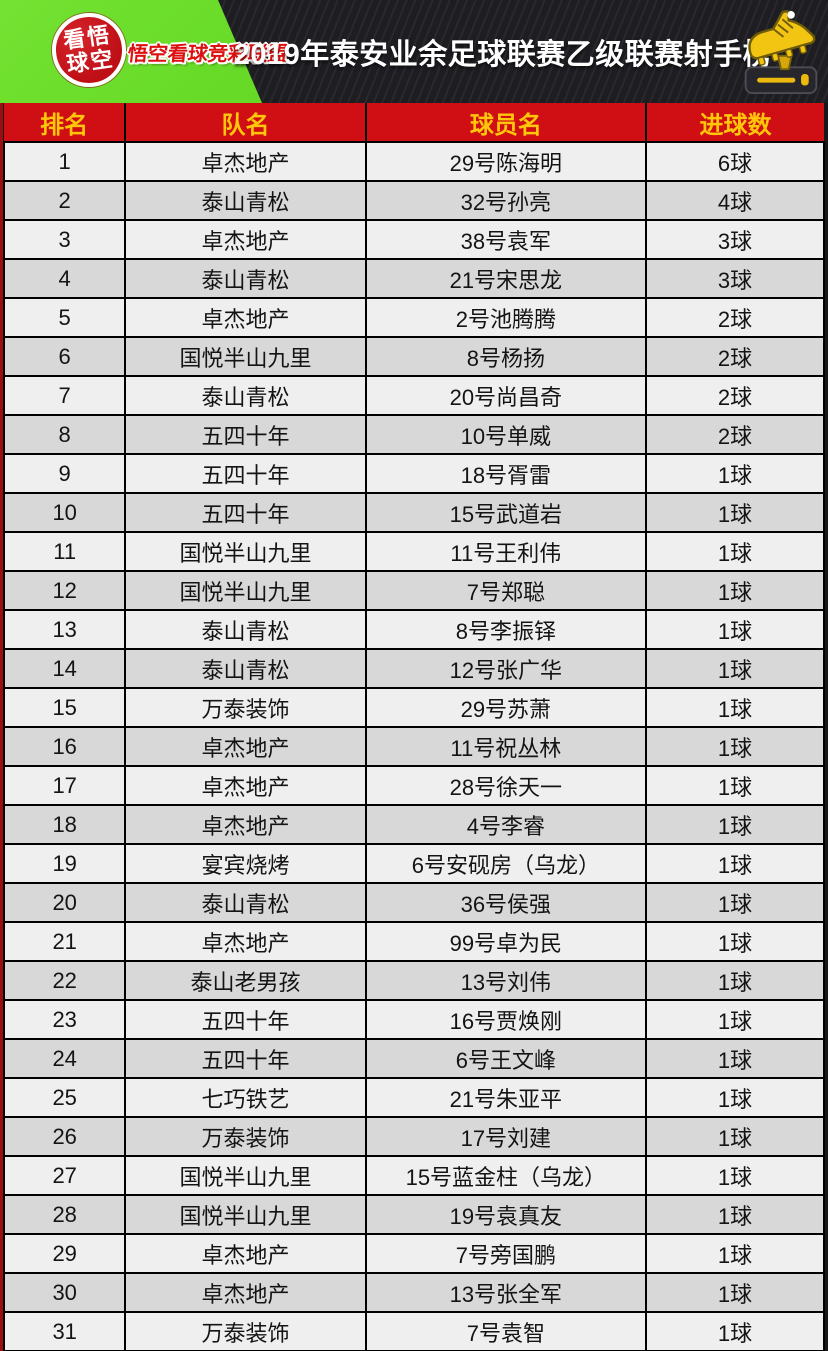  I want to click on player-cell: 7号郑聪, so click(506, 590).